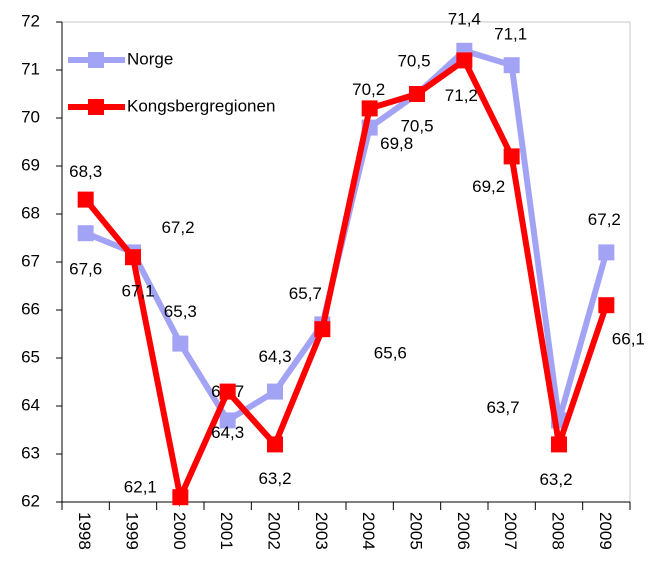 The image size is (648, 576). Describe the element at coordinates (140, 487) in the screenshot. I see `data-label: 62,1` at that location.